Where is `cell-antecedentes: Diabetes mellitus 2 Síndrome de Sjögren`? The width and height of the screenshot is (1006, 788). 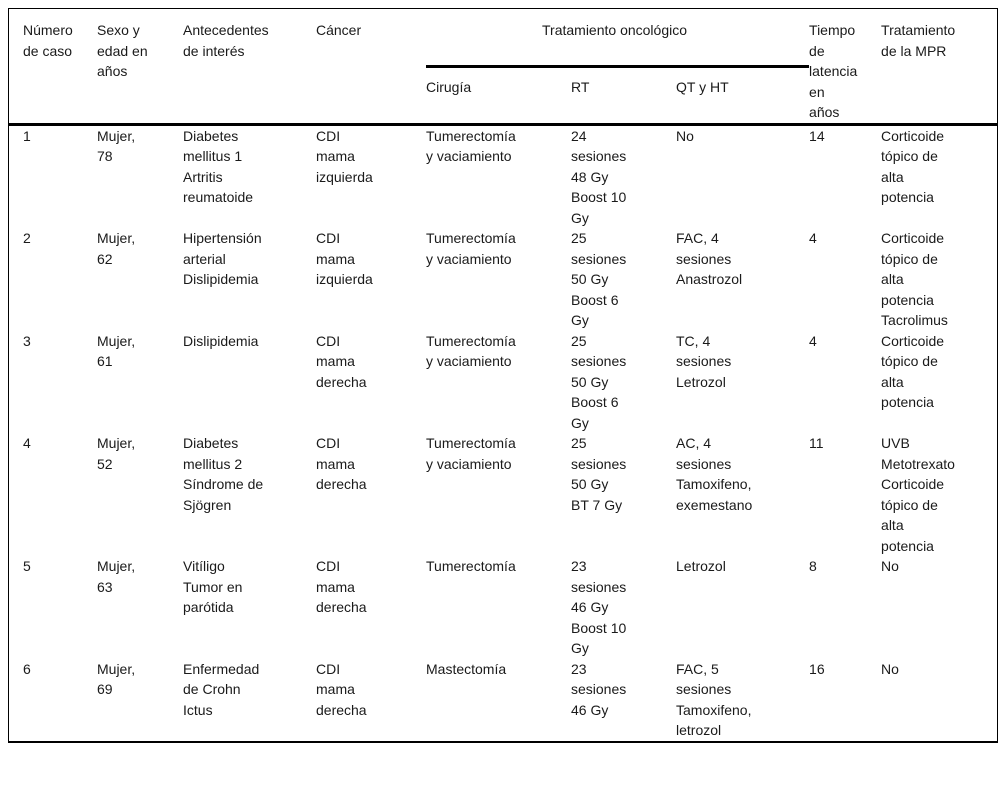
cell-antecedentes: Diabetes mellitus 2 Síndrome de Sjögren is located at coordinates (223, 474).